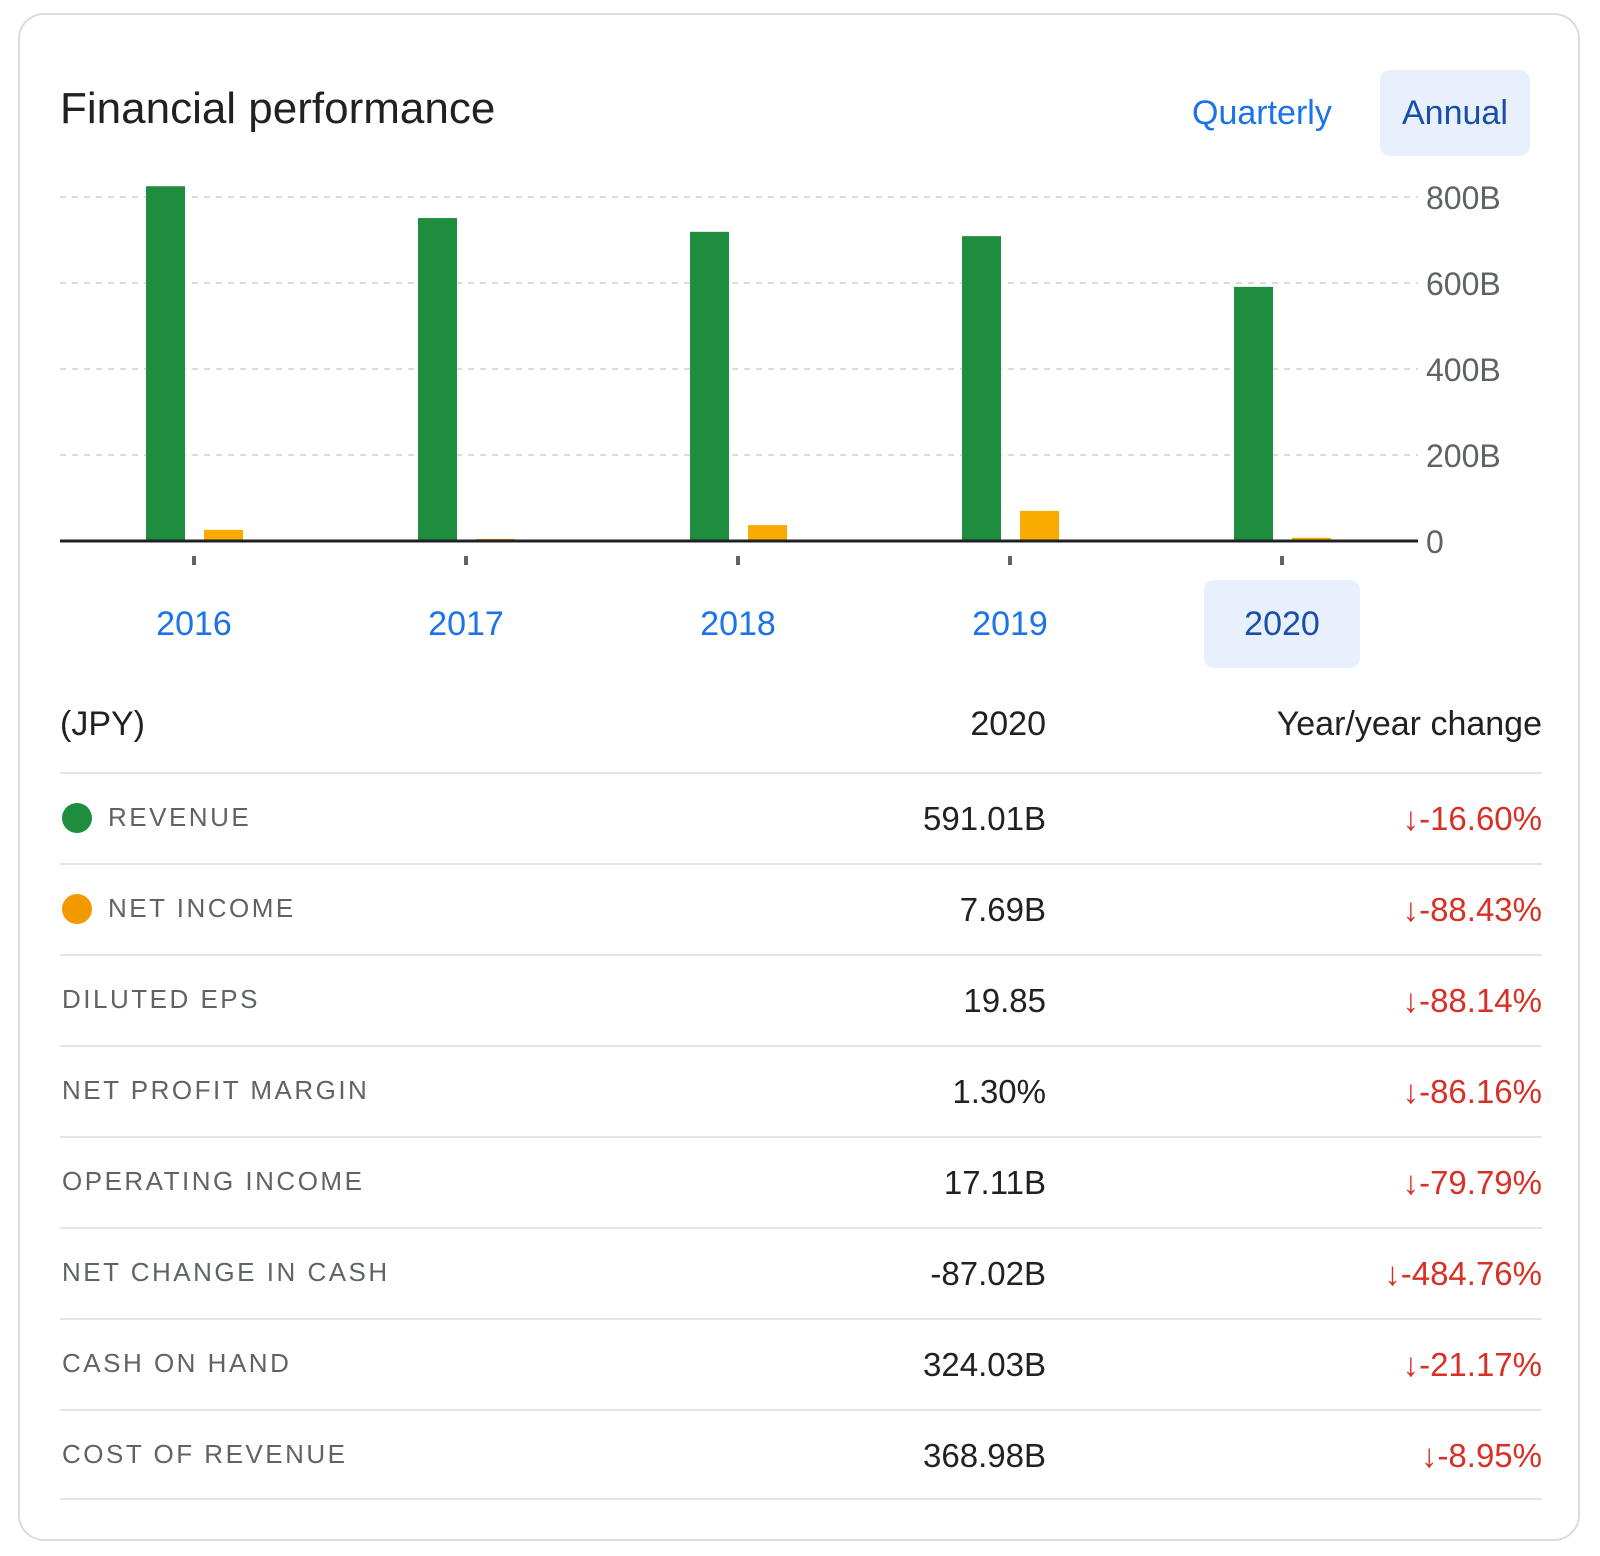  What do you see at coordinates (1008, 724) in the screenshot?
I see `period-header: 2020` at bounding box center [1008, 724].